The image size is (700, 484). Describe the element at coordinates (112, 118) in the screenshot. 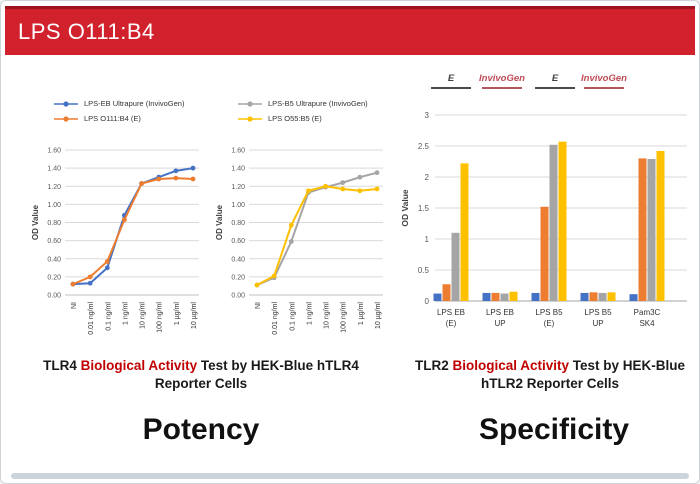

I see `legend-label: LPS O111:B4 (E)` at that location.